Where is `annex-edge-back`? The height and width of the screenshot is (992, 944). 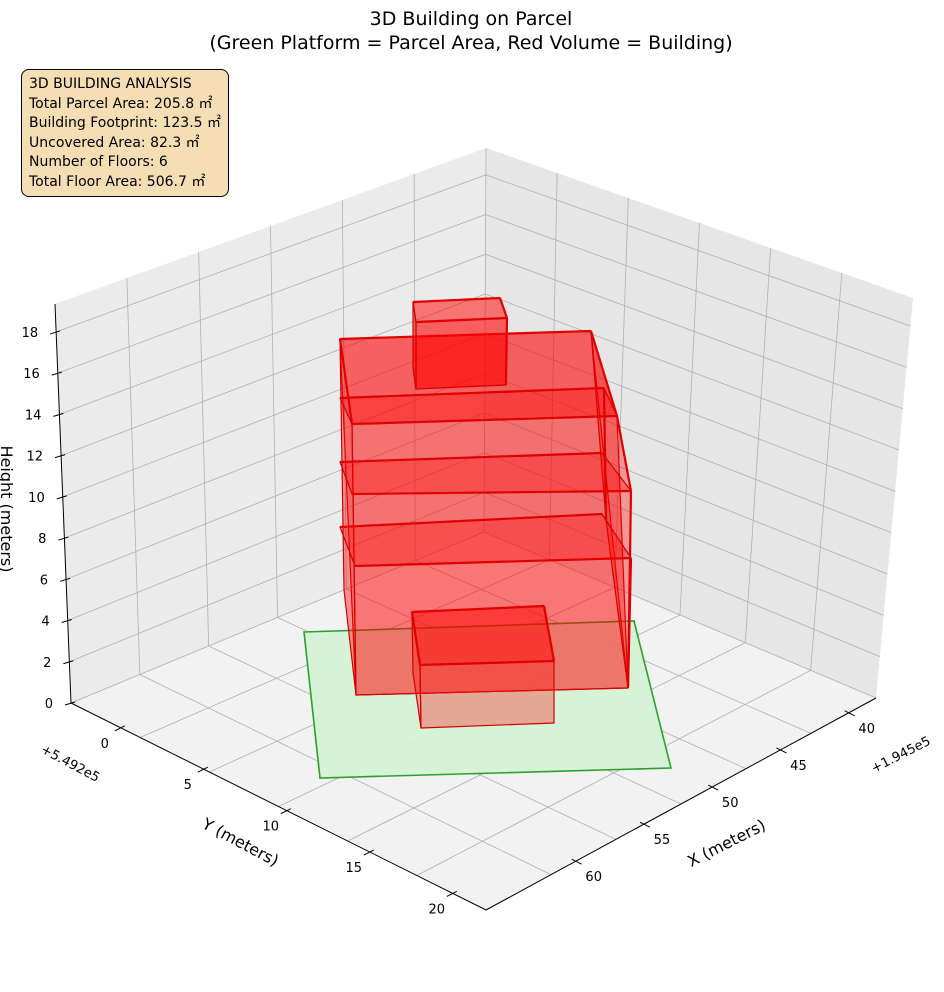
annex-edge-back is located at coordinates (478, 609).